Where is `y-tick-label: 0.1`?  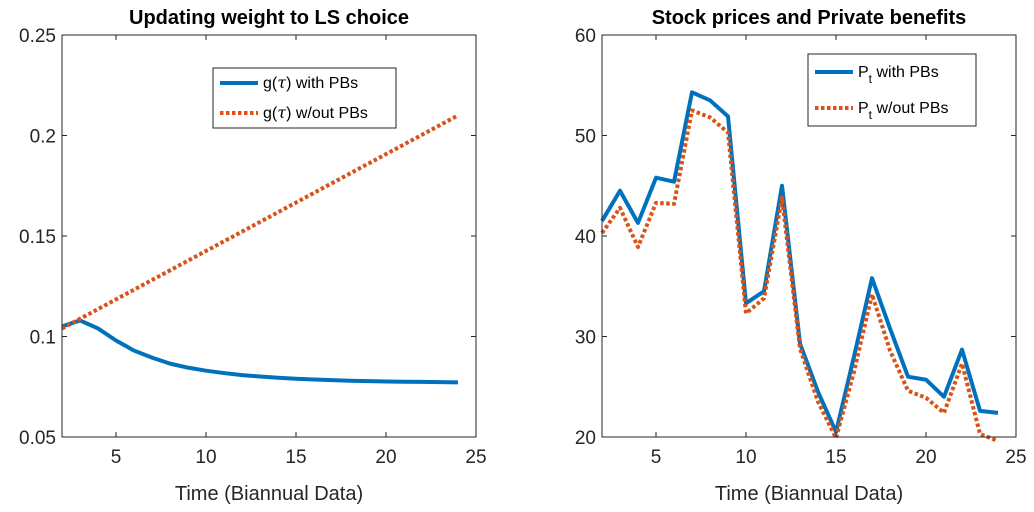 y-tick-label: 0.1 is located at coordinates (43, 338).